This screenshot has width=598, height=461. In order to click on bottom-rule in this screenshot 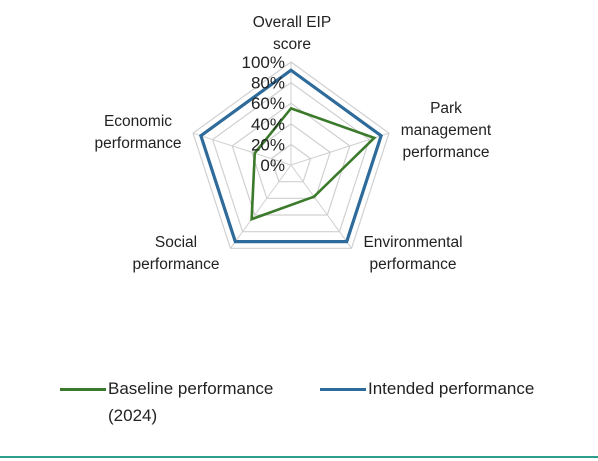, I will do `click(299, 457)`.